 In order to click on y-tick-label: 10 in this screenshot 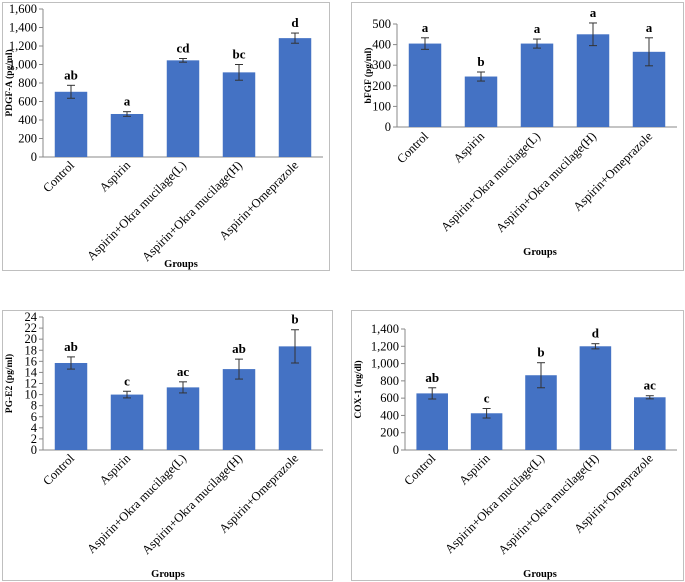, I will do `click(31, 395)`.